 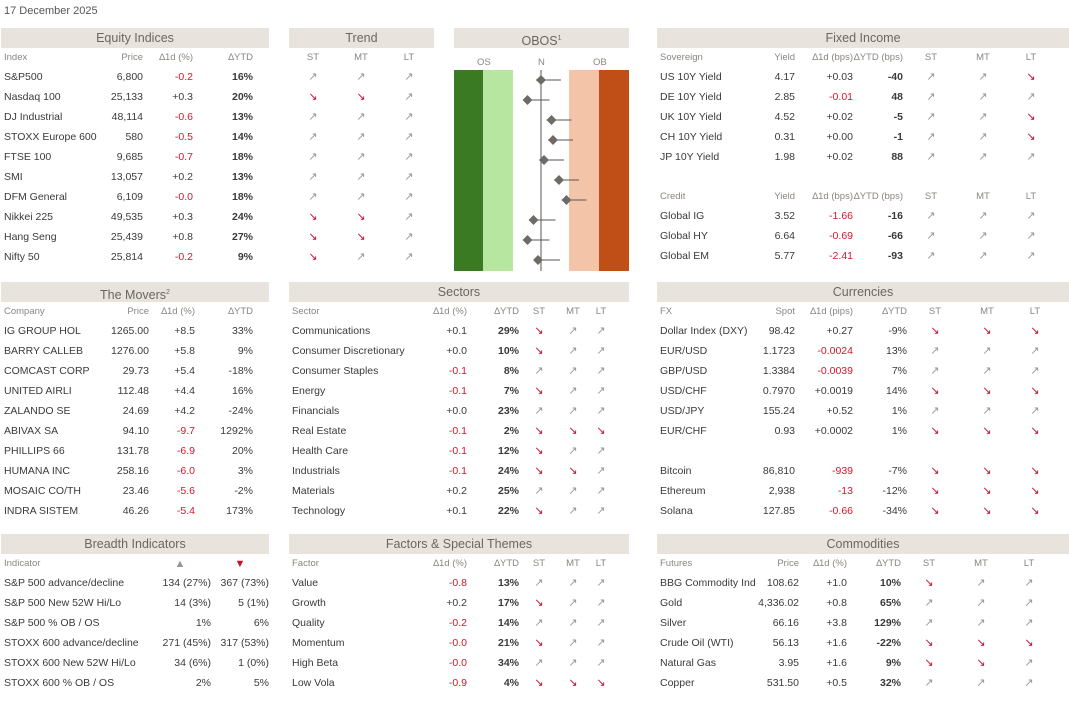 I want to click on col-0: FX, so click(x=666, y=311).